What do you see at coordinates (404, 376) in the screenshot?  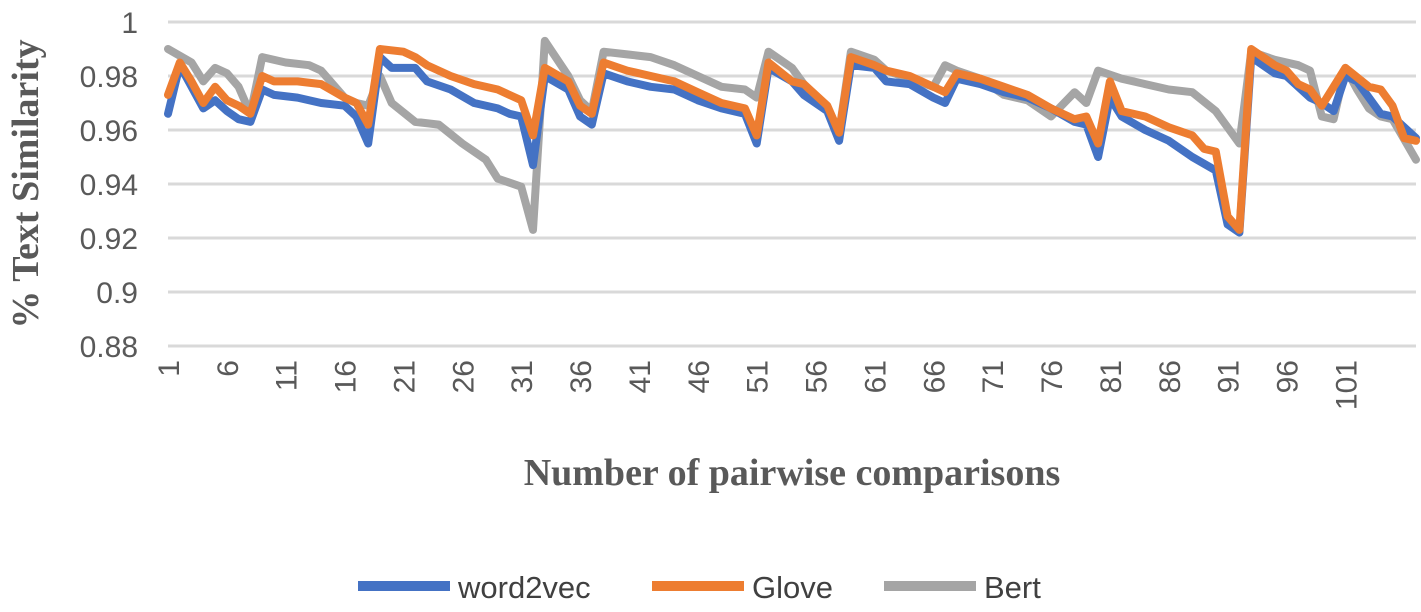 I see `x-tick-label: 21` at bounding box center [404, 376].